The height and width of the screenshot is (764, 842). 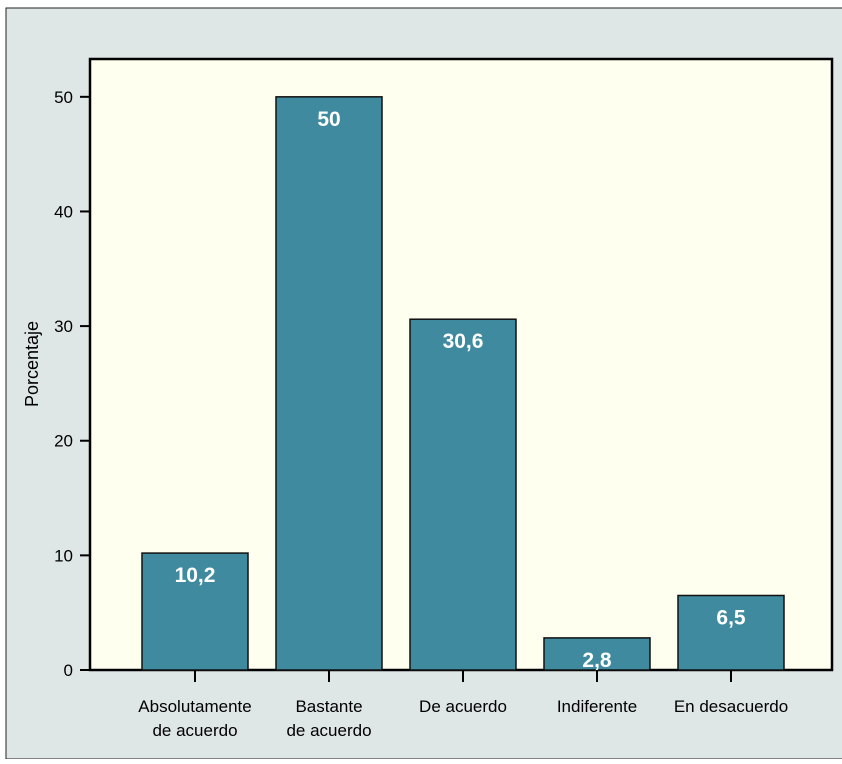 What do you see at coordinates (63, 97) in the screenshot?
I see `y-tick-label: 50` at bounding box center [63, 97].